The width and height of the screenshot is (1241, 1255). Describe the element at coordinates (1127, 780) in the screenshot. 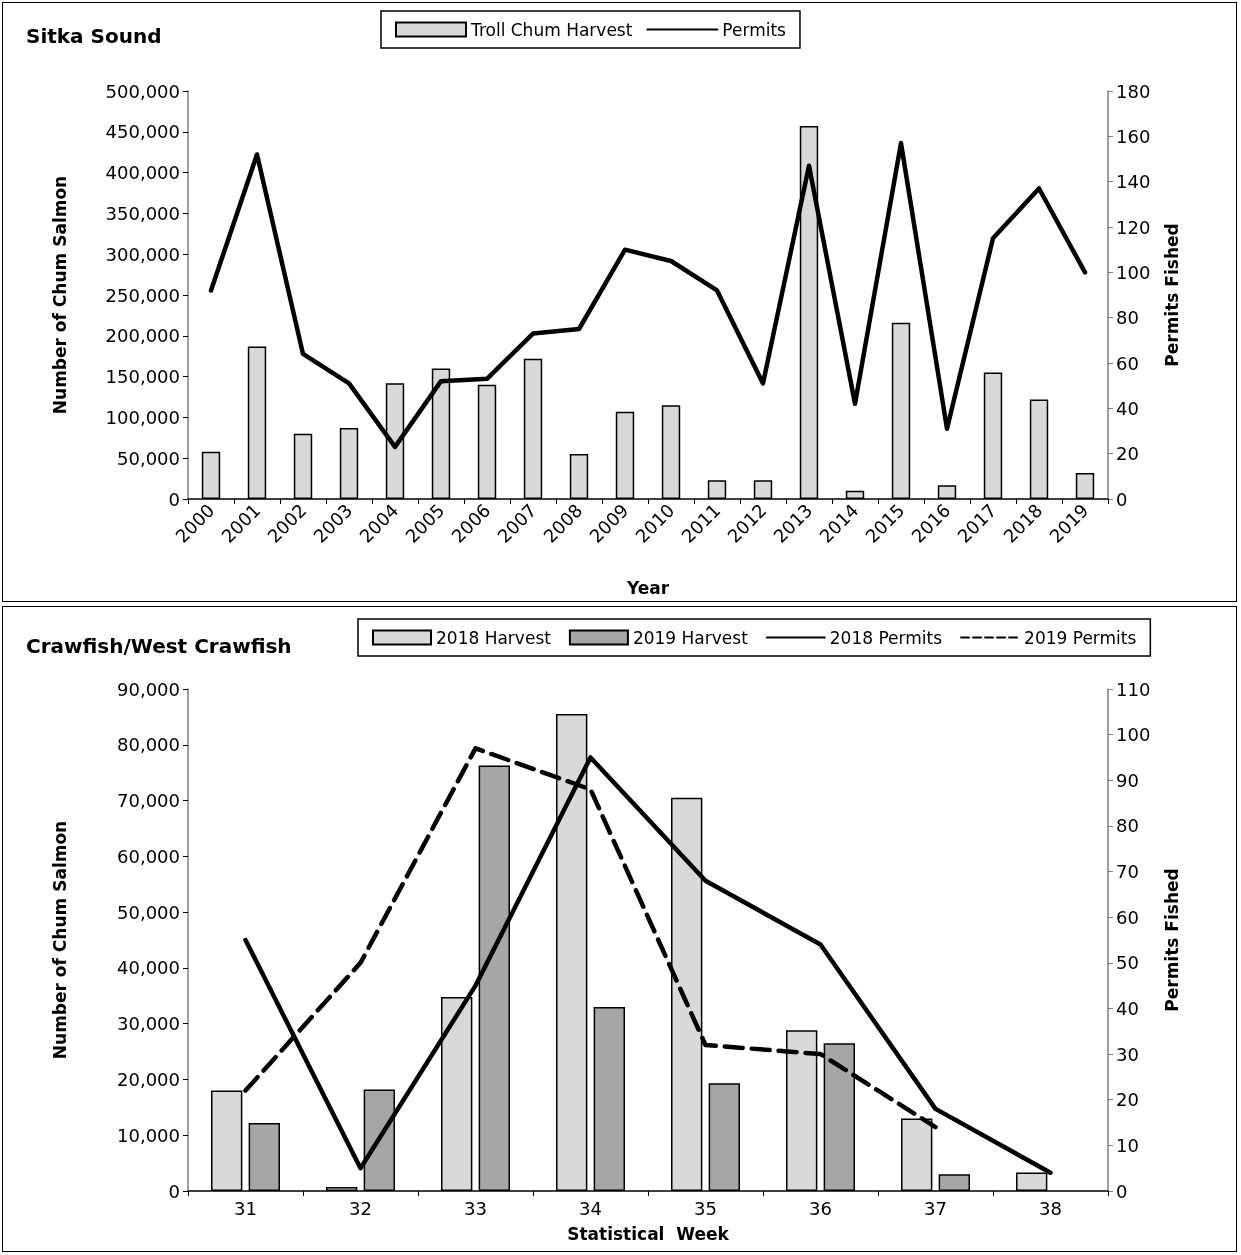

I see `y2-tick-label: 90` at that location.